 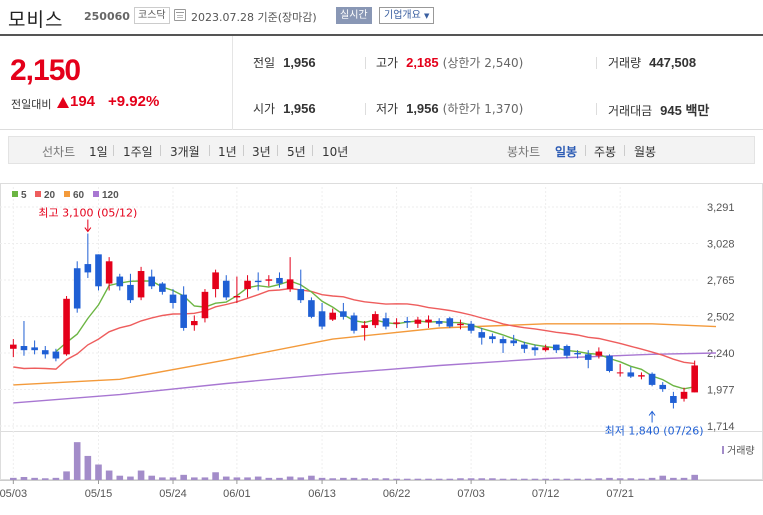 I want to click on change-rate: +9.92%, so click(x=134, y=101).